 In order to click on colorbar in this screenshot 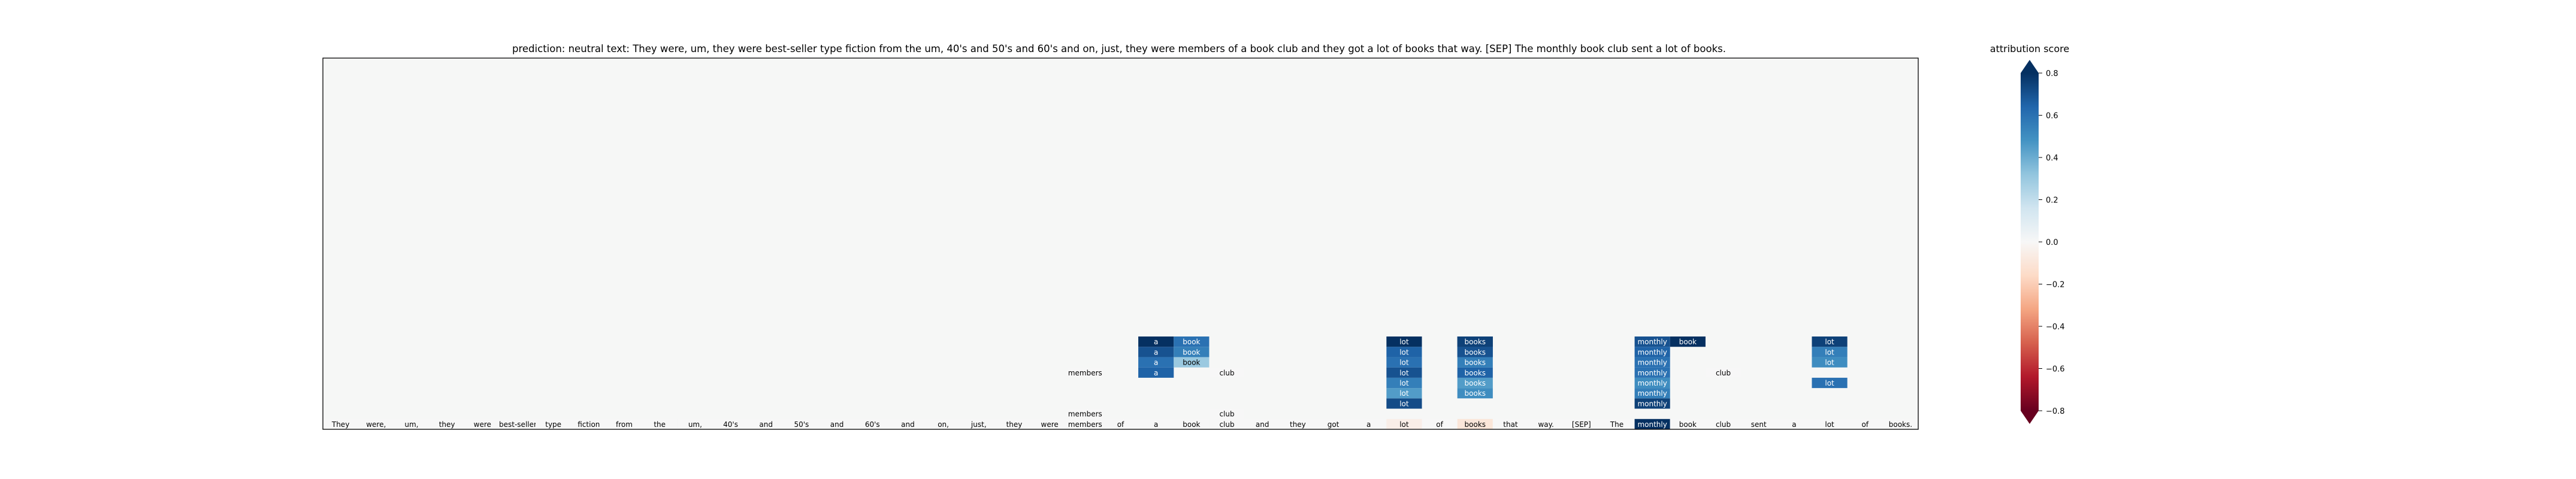, I will do `click(2030, 242)`.